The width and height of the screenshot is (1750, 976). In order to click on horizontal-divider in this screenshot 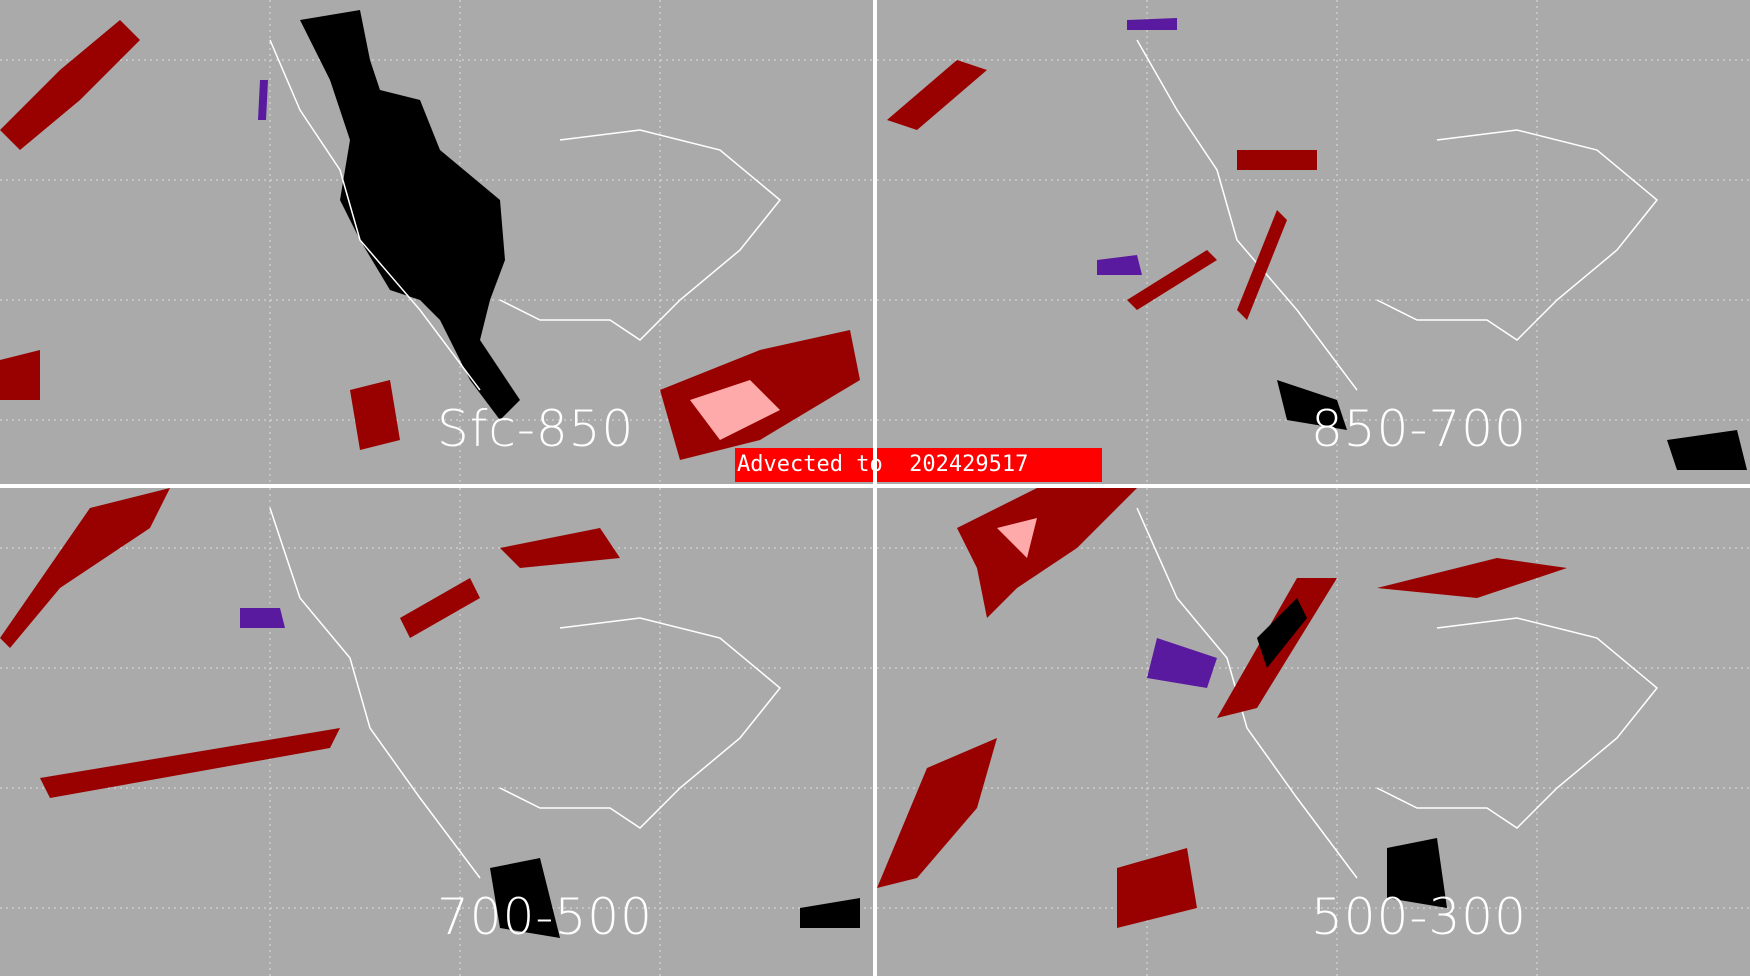, I will do `click(875, 486)`.